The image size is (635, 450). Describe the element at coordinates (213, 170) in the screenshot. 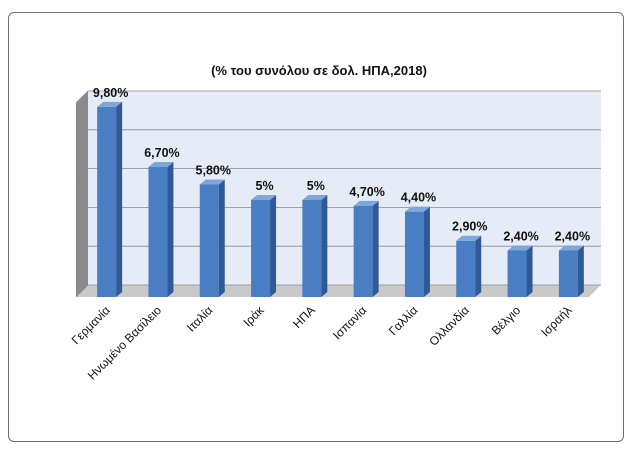

I see `data-label: 5,80%` at that location.